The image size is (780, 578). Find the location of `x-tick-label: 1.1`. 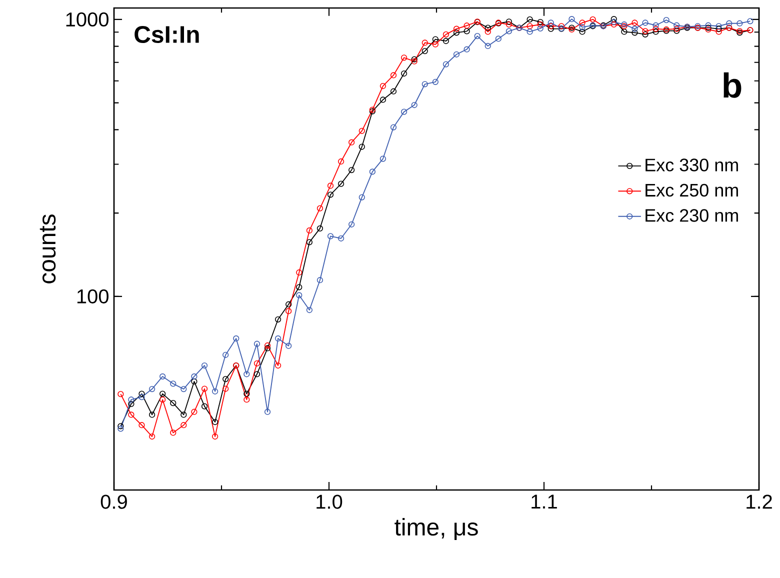

x-tick-label: 1.1 is located at coordinates (544, 501).